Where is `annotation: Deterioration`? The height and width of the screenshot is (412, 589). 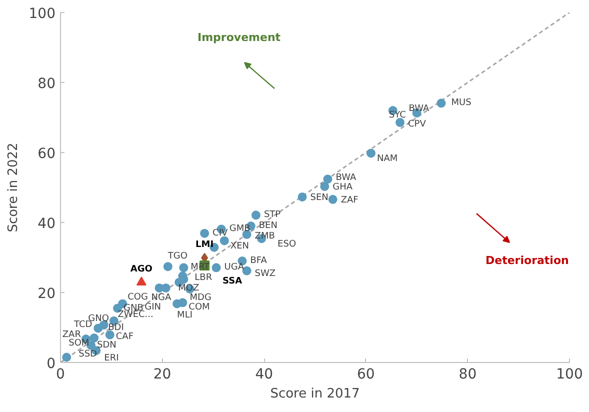 annotation: Deterioration is located at coordinates (527, 260).